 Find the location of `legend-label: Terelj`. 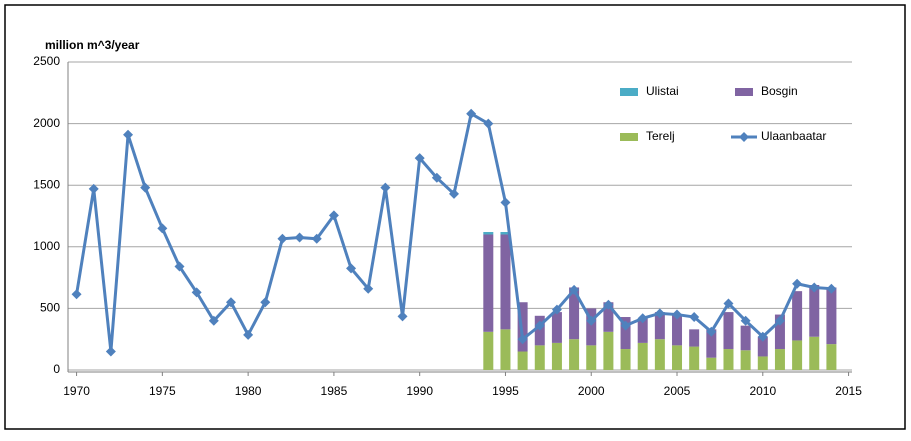

legend-label: Terelj is located at coordinates (660, 136).